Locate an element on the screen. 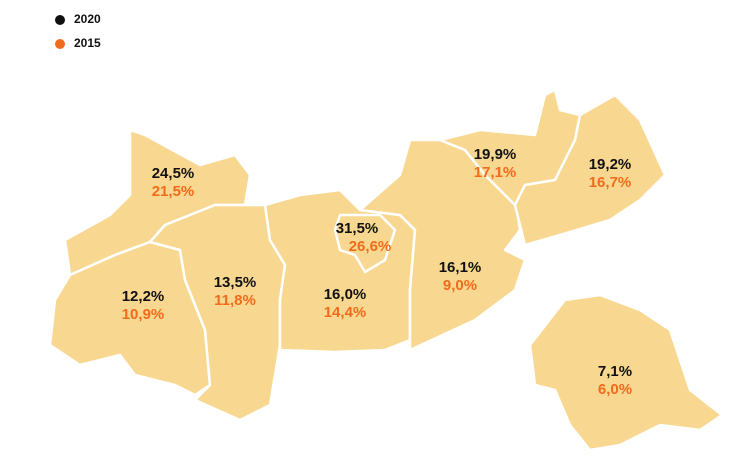 The width and height of the screenshot is (745, 458). value-2020: 12,2% is located at coordinates (143, 296).